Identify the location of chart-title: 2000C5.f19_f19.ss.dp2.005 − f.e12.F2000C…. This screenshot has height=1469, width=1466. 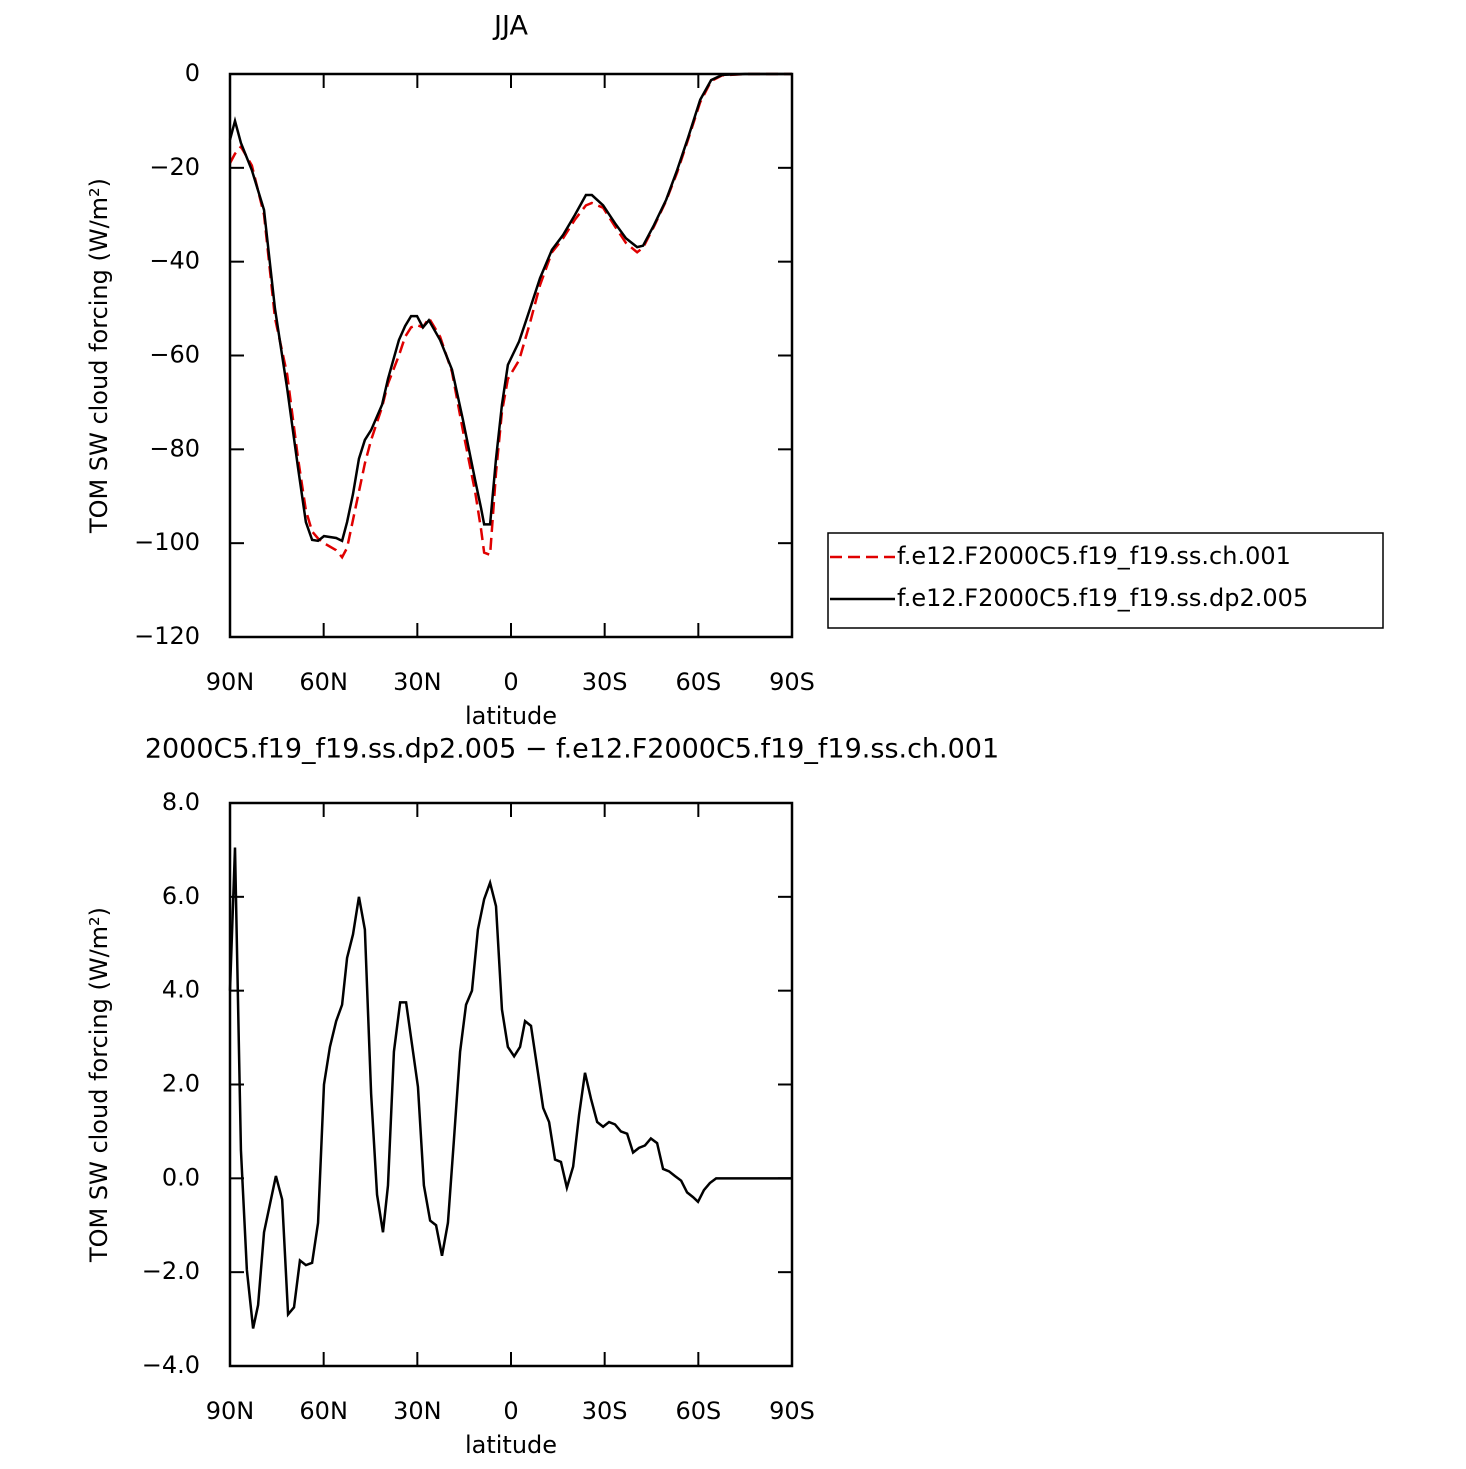
(572, 749).